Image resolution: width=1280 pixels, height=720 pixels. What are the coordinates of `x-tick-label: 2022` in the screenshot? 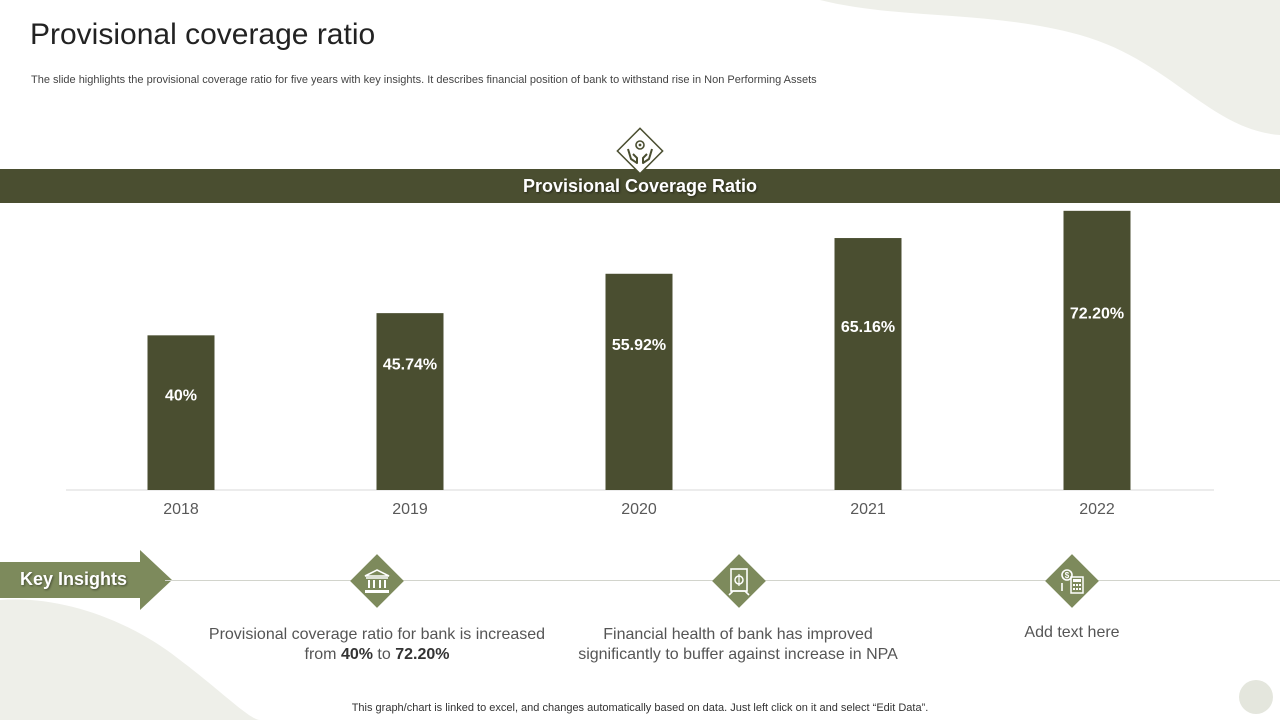 It's located at (1097, 509).